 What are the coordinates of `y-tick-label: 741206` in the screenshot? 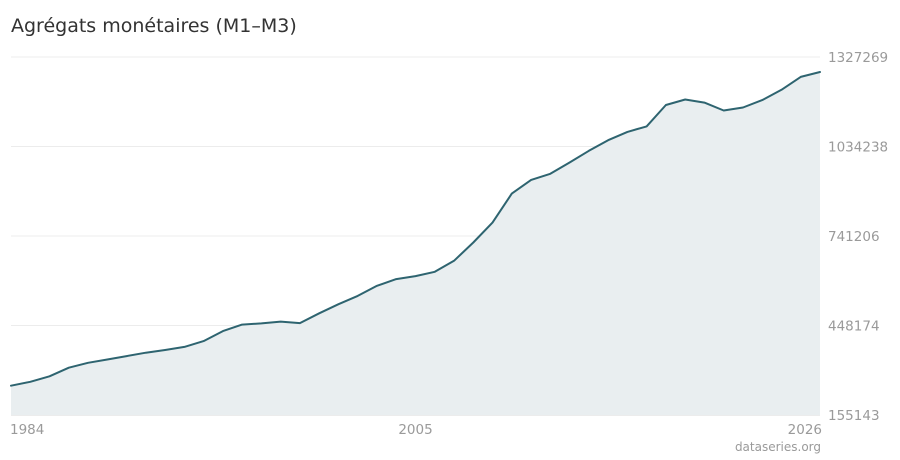 It's located at (854, 237).